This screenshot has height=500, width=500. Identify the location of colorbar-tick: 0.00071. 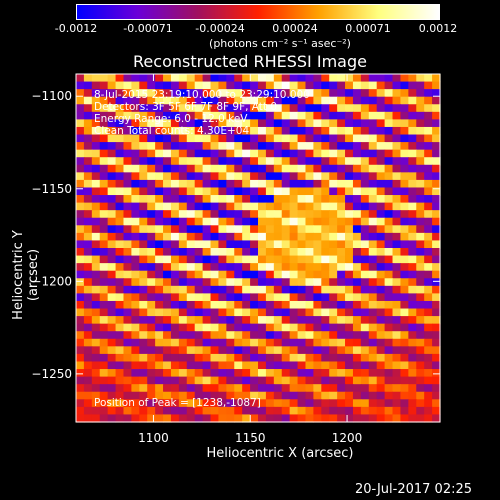
(368, 28).